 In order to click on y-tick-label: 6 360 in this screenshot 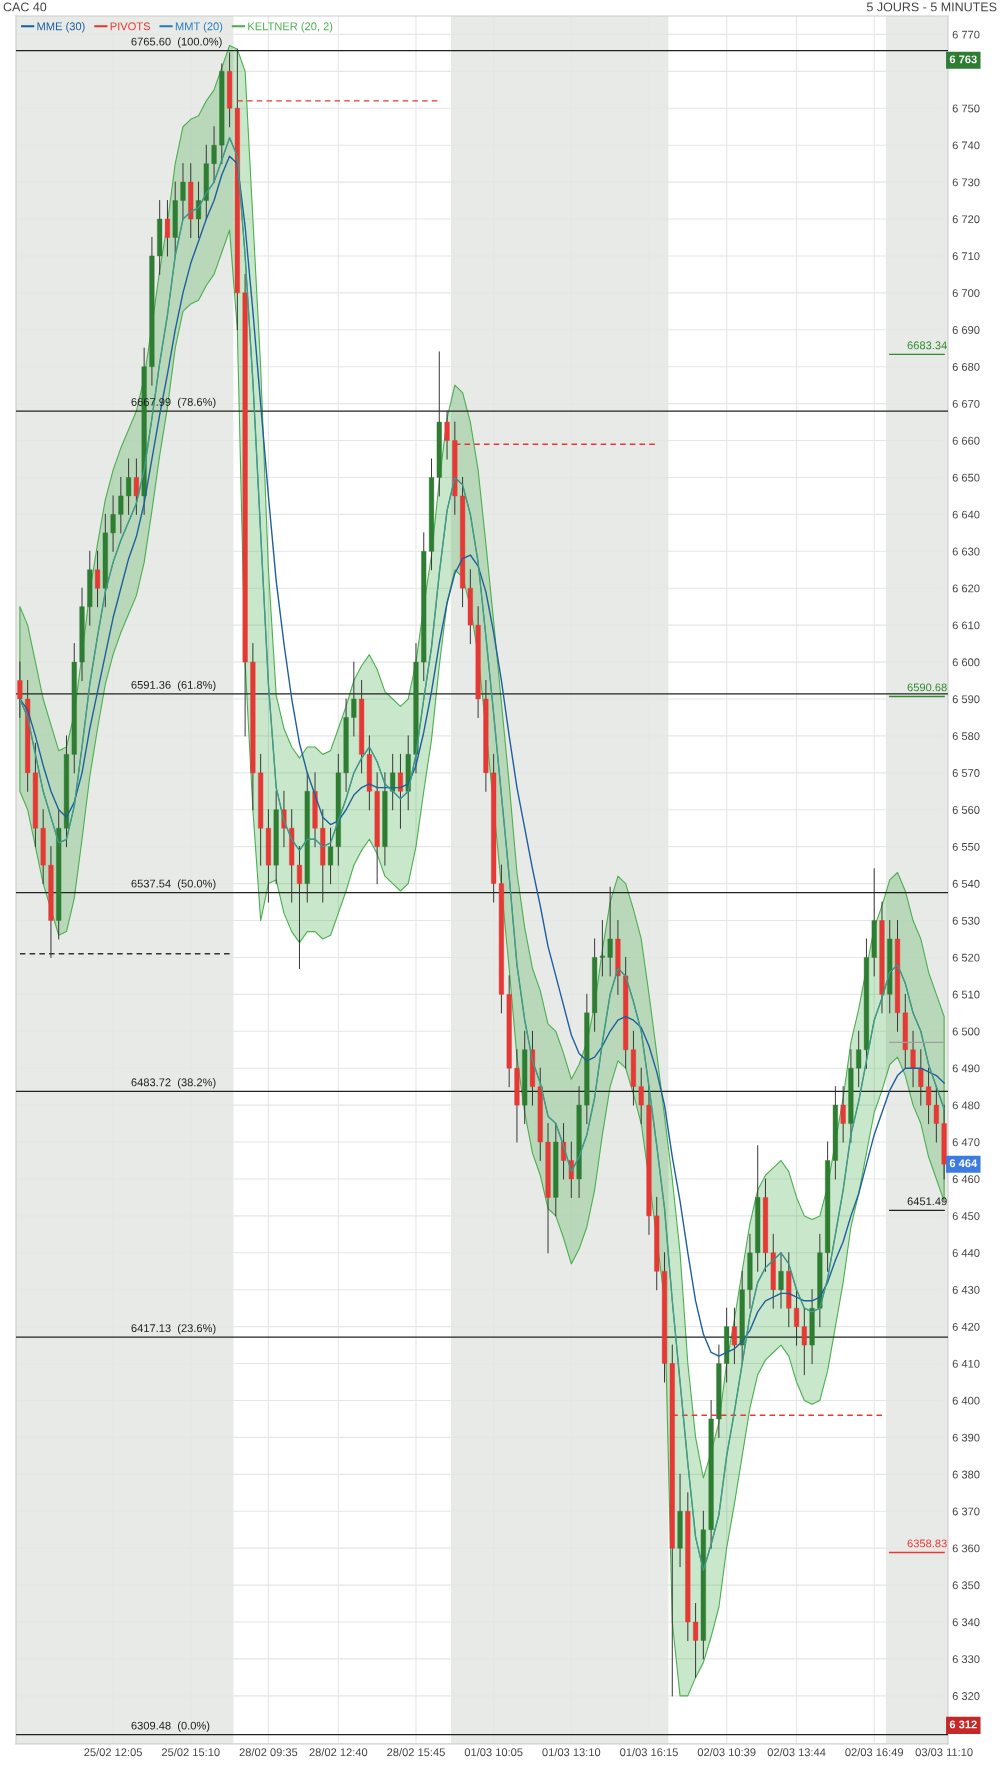, I will do `click(966, 1548)`.